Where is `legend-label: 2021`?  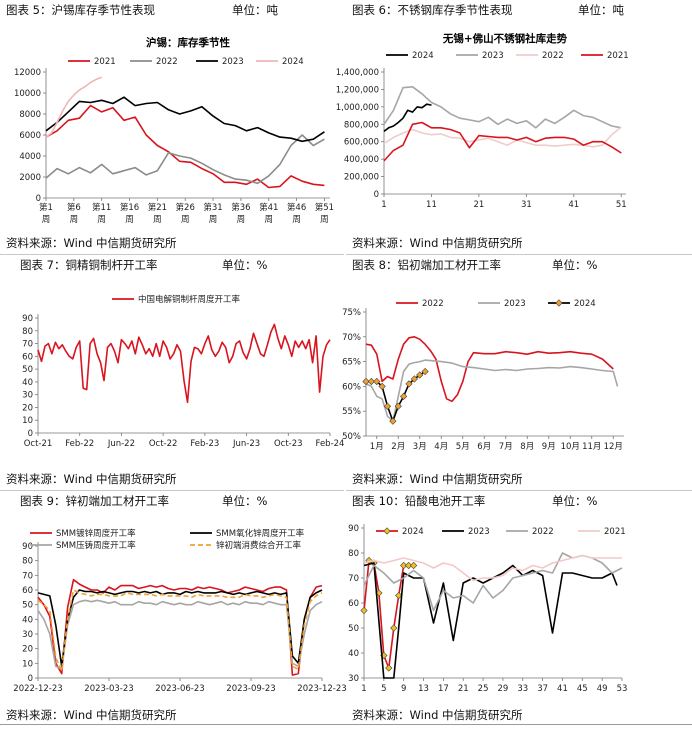
legend-label: 2021 is located at coordinates (105, 62).